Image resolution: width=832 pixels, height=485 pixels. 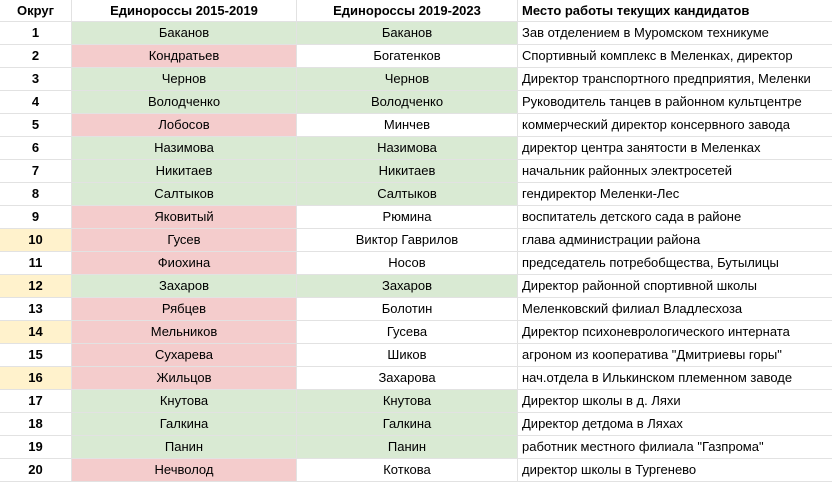 What do you see at coordinates (675, 470) in the screenshot?
I see `table-cell: директор школы в Тургенево` at bounding box center [675, 470].